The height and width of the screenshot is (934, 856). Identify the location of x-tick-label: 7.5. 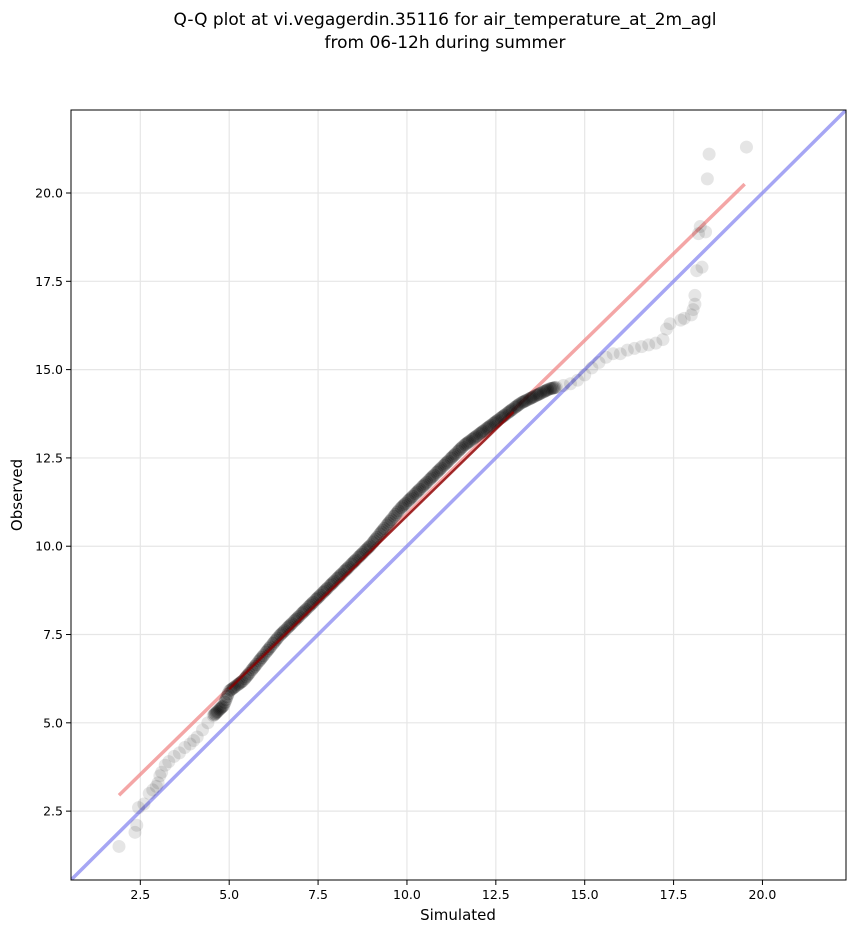
(318, 894).